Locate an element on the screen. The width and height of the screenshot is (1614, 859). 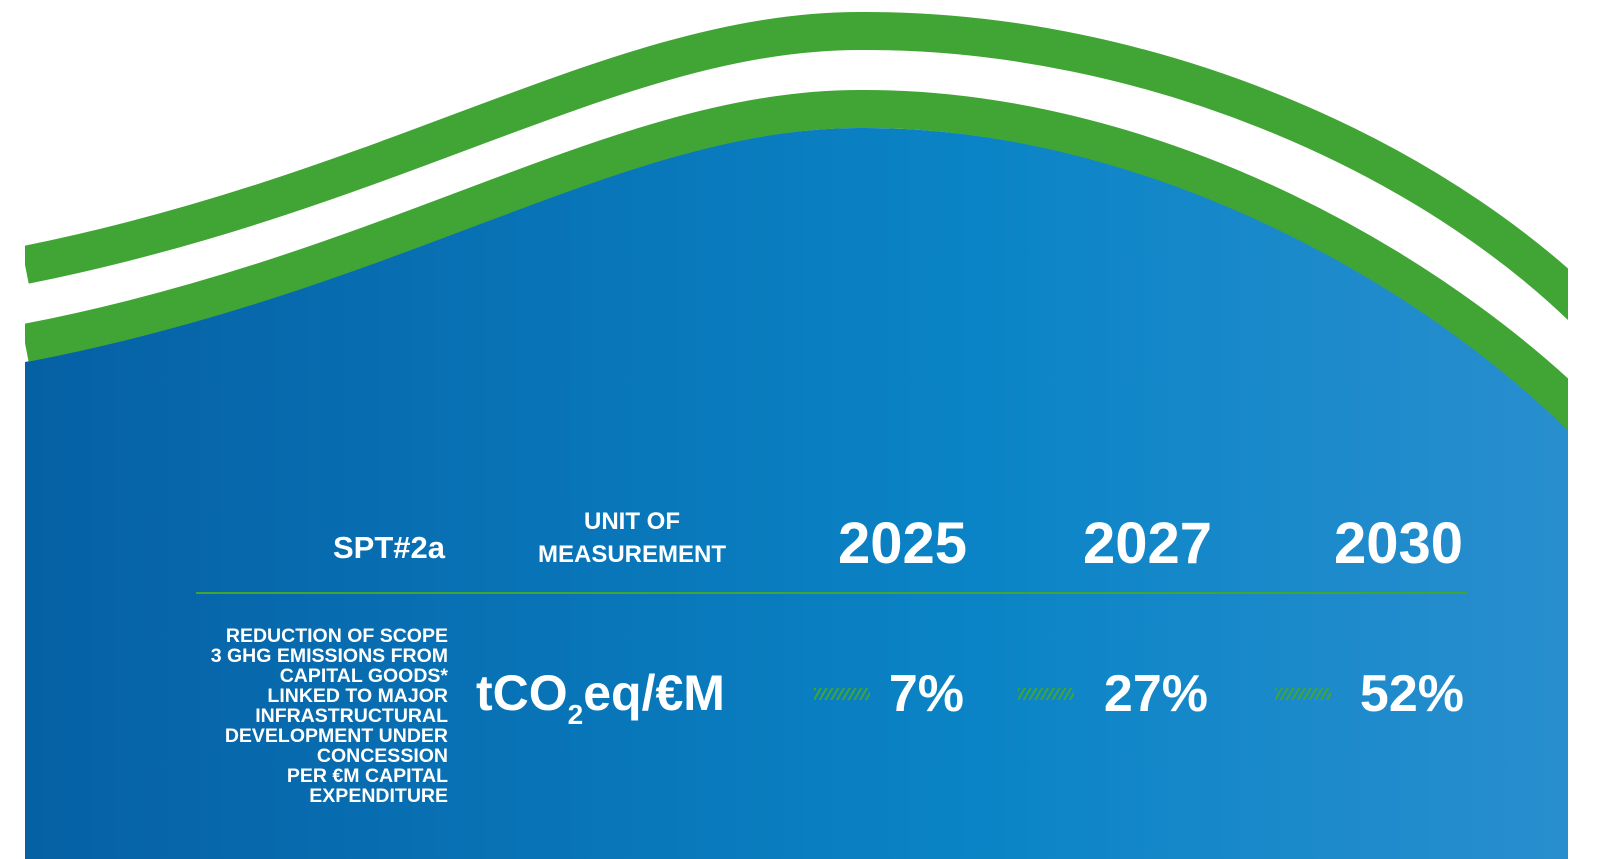
code: SPT#2a is located at coordinates (388, 547).